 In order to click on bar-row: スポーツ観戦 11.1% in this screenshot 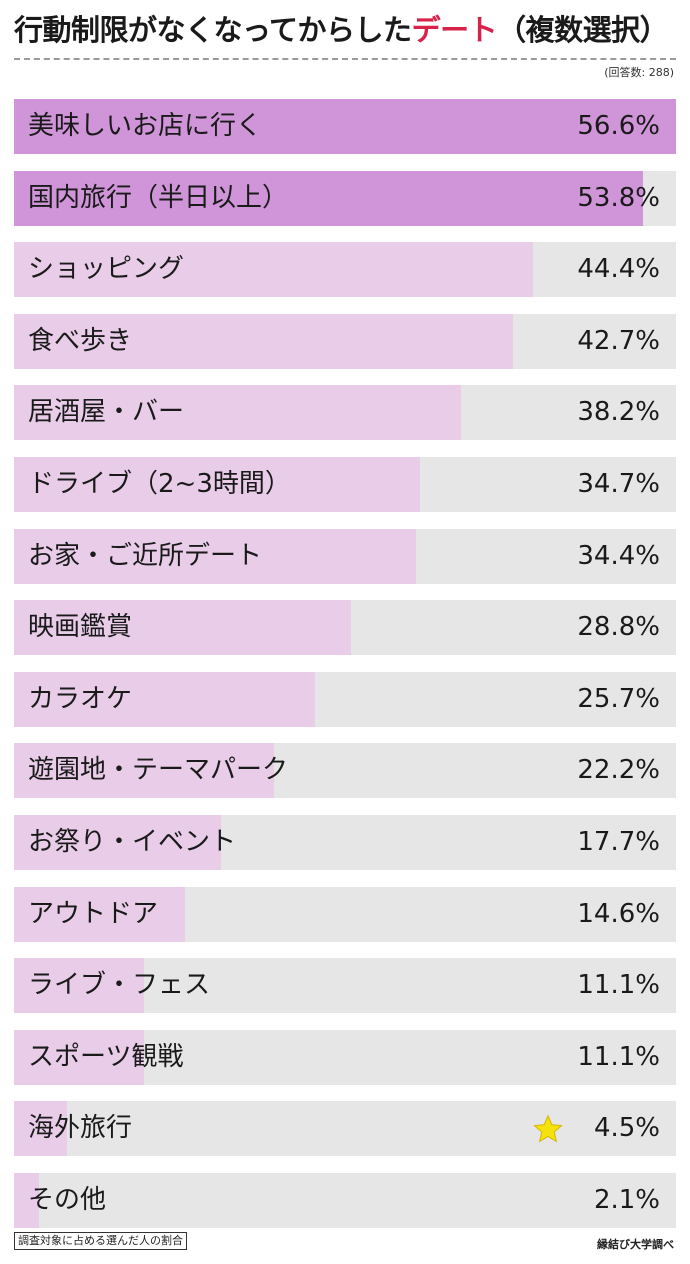, I will do `click(345, 1057)`.